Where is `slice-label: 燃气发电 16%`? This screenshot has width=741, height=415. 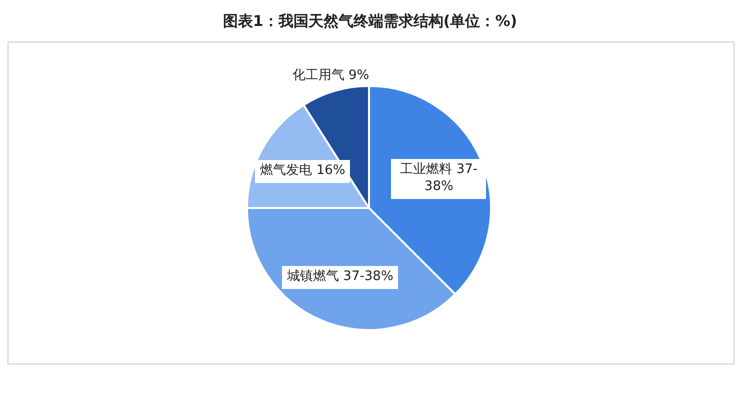 slice-label: 燃气发电 16% is located at coordinates (302, 171).